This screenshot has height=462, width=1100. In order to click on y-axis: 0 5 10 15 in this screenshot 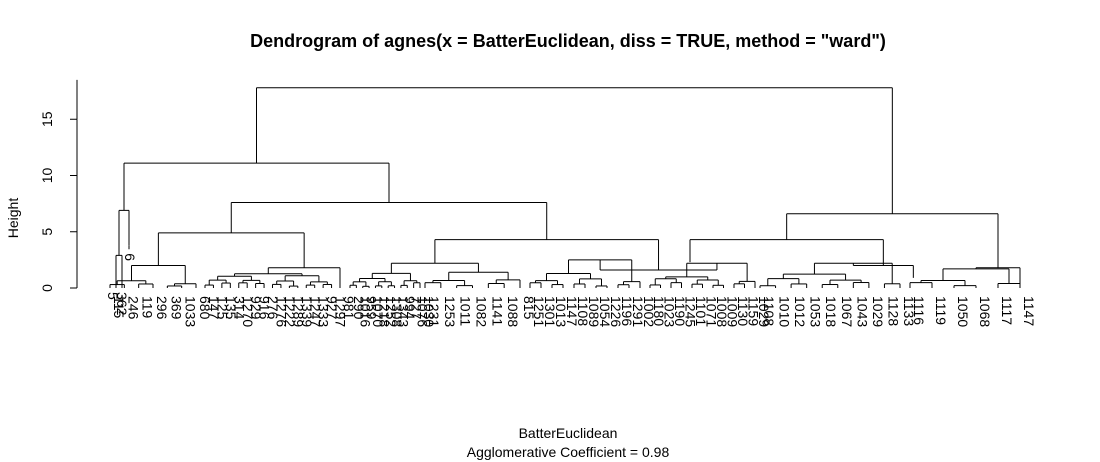, I will do `click(58, 185)`.